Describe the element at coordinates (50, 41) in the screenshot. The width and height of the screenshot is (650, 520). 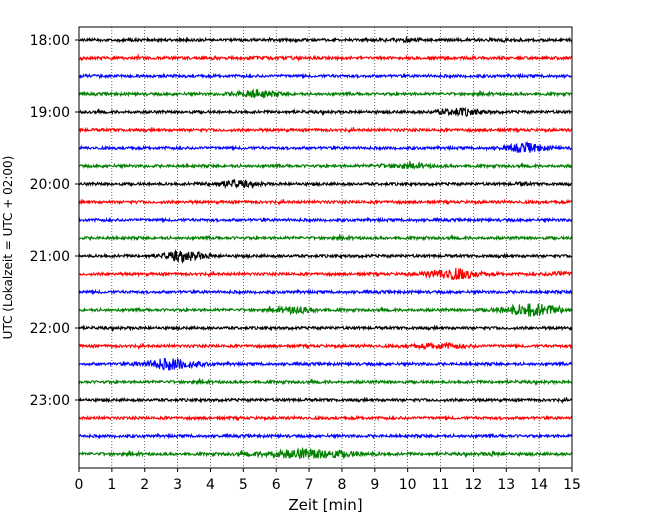
I see `y-tick-label: 18:00` at that location.